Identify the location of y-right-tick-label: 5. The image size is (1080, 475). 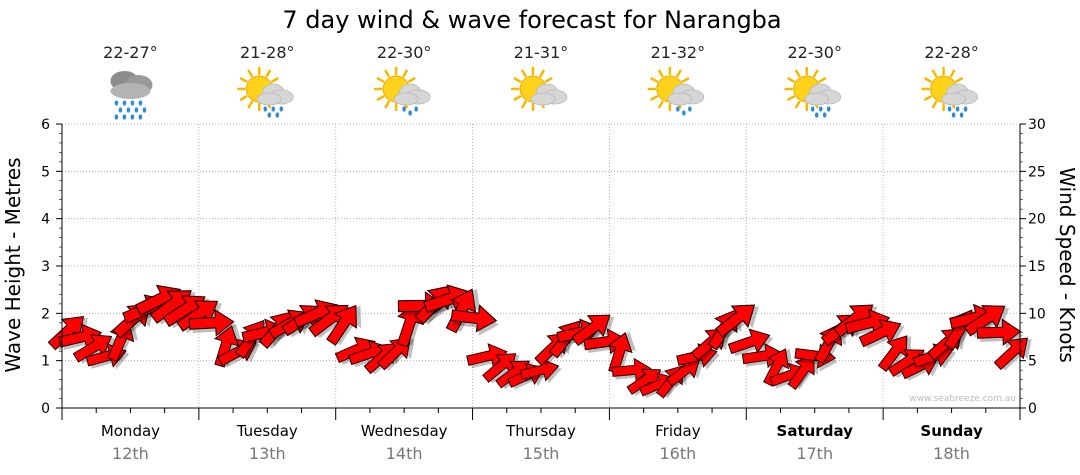
(1032, 362).